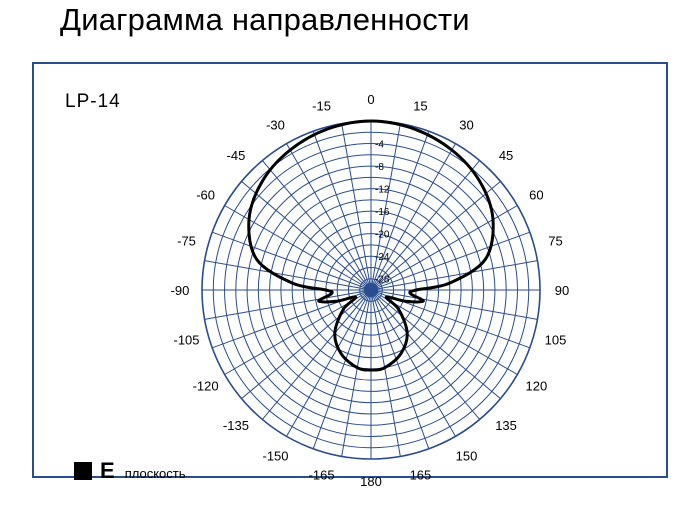 The image size is (700, 520). I want to click on legend-sublabel: плоскость, so click(155, 473).